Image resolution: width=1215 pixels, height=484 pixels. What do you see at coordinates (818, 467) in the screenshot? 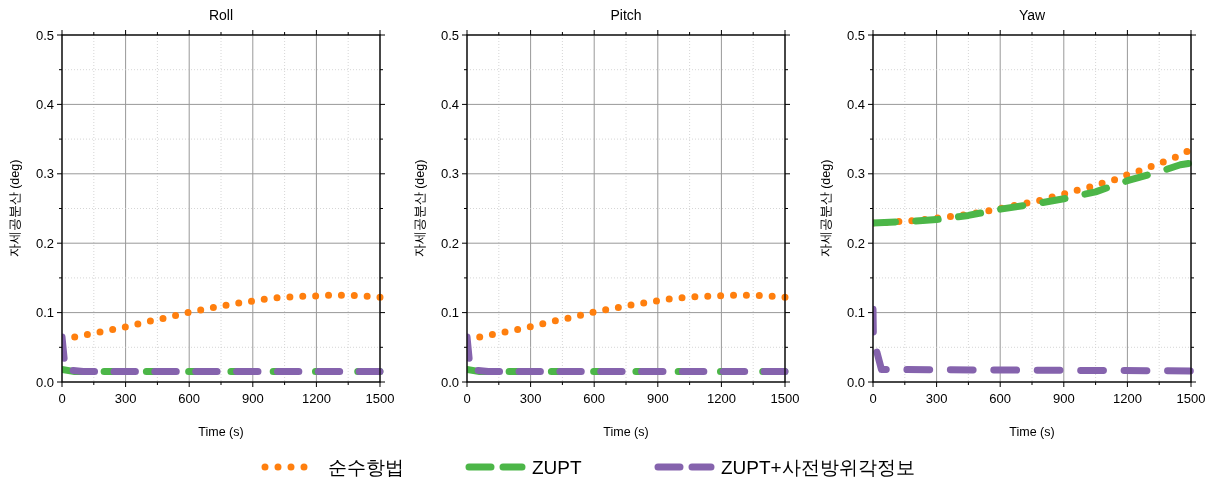
I see `legend-label: ZUPT+사전방위각정보` at bounding box center [818, 467].